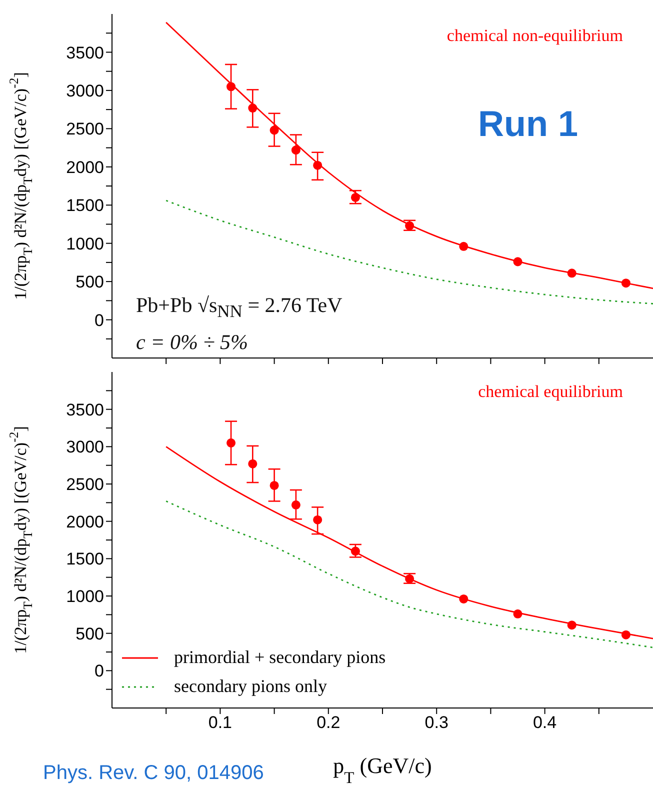 The image size is (653, 797). I want to click on legend-label: secondary pions only, so click(250, 686).